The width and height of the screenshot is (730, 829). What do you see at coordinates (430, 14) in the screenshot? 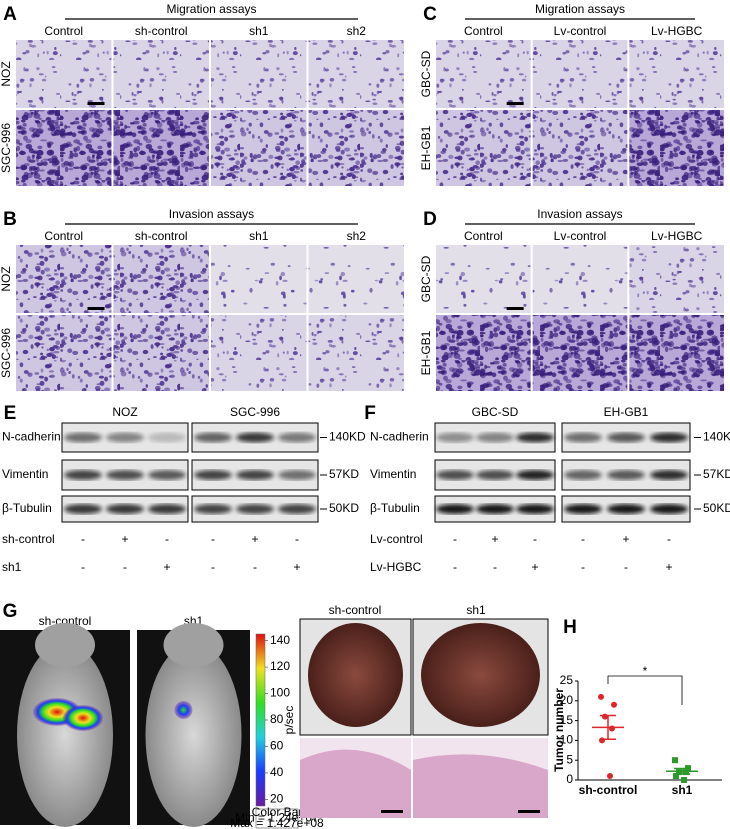
I see `panel-letter: C` at bounding box center [430, 14].